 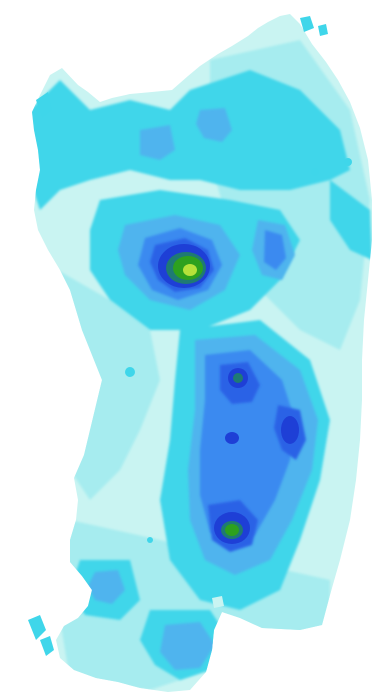 I want to click on contour-level-peaks, so click(x=204, y=395).